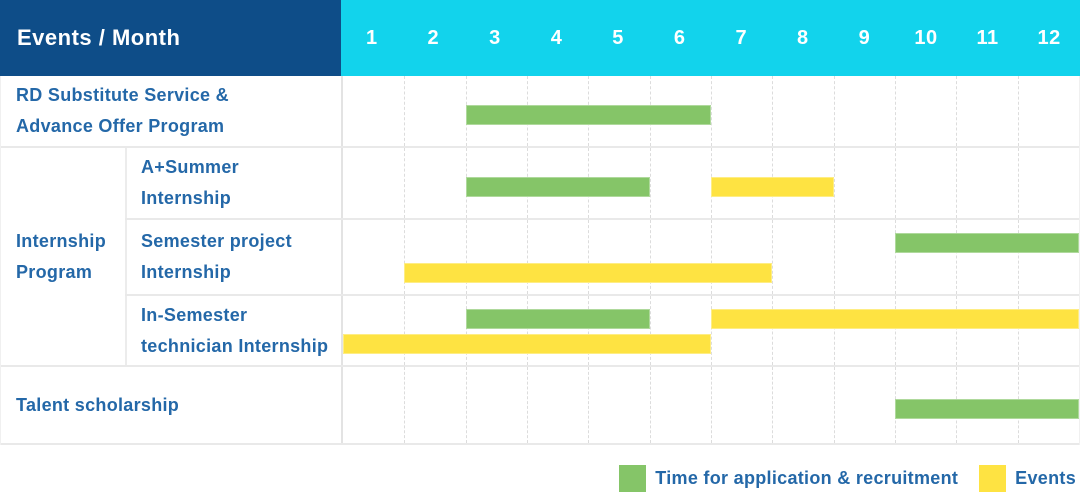 The height and width of the screenshot is (499, 1080). What do you see at coordinates (495, 37) in the screenshot?
I see `month-header-cell: 3` at bounding box center [495, 37].